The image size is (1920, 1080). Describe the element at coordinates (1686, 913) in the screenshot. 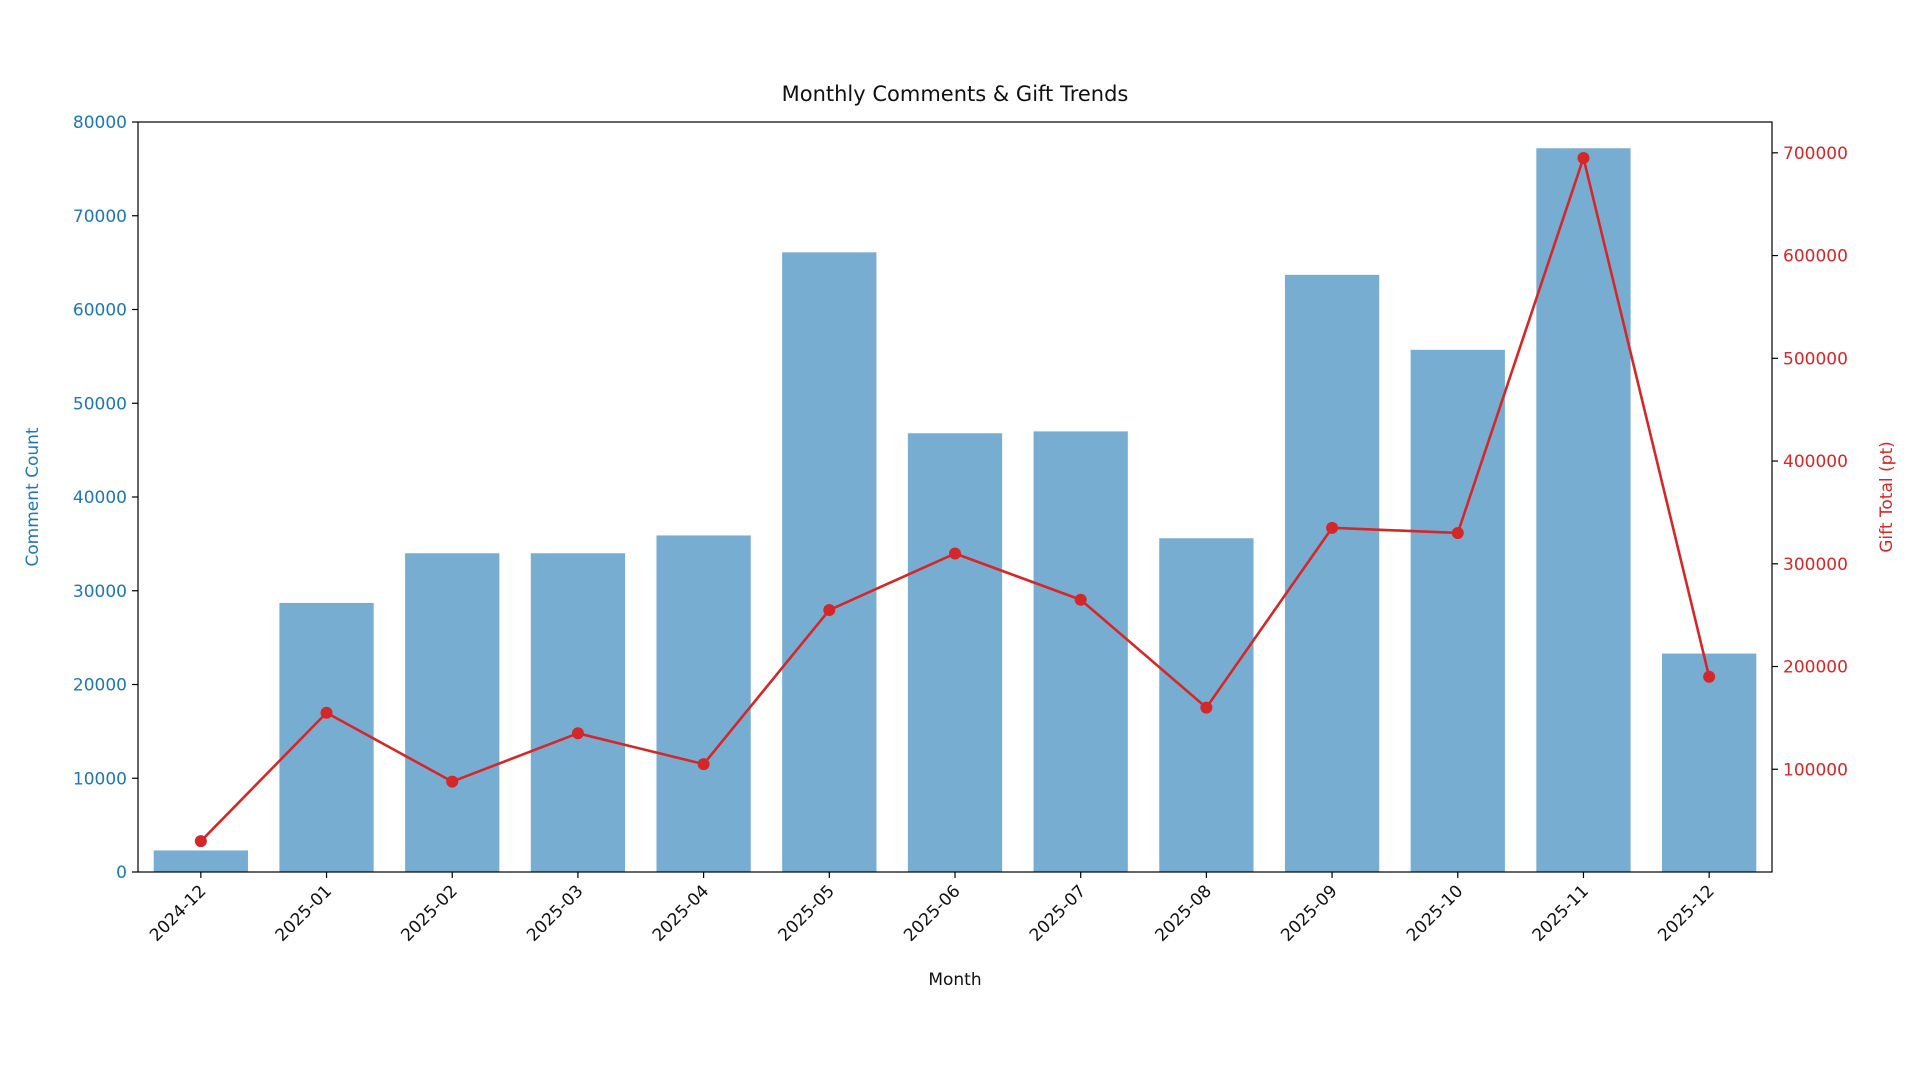

I see `tick-label: 2025-12` at that location.